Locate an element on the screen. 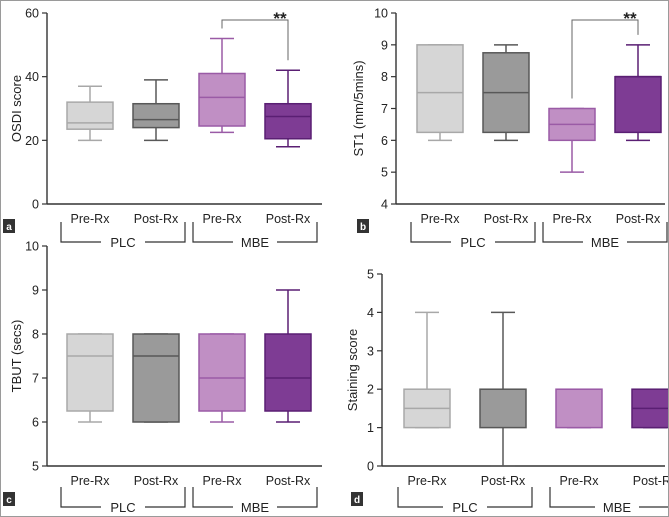  y-axis-title: OSDI score is located at coordinates (16, 108).